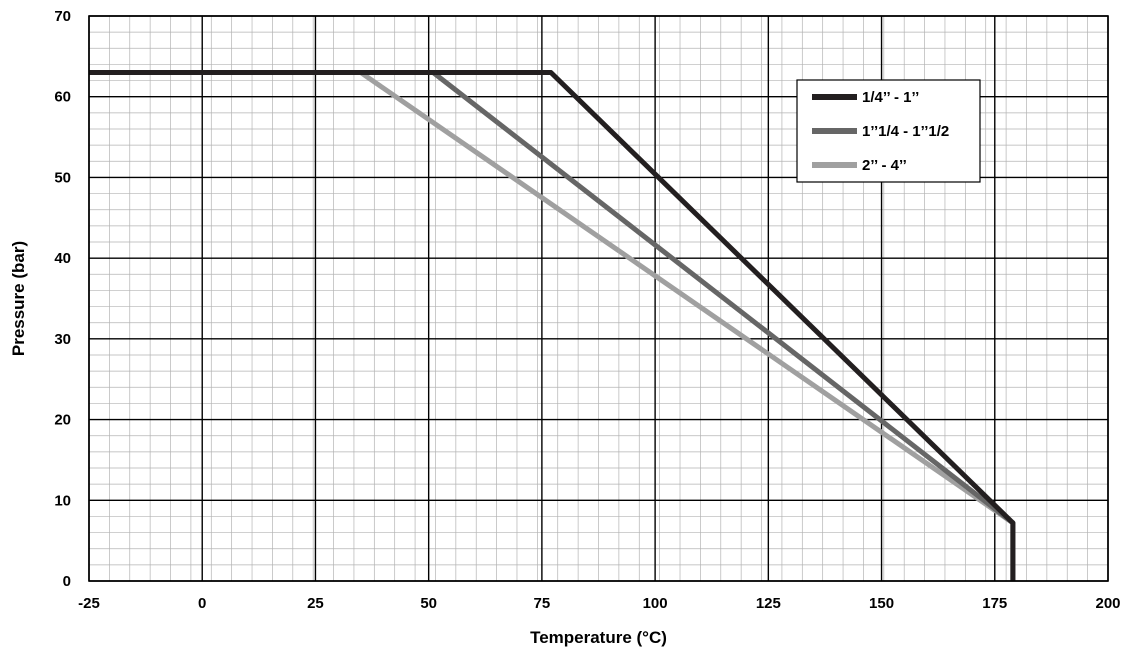  Describe the element at coordinates (62, 97) in the screenshot. I see `y-tick-label: 60` at that location.